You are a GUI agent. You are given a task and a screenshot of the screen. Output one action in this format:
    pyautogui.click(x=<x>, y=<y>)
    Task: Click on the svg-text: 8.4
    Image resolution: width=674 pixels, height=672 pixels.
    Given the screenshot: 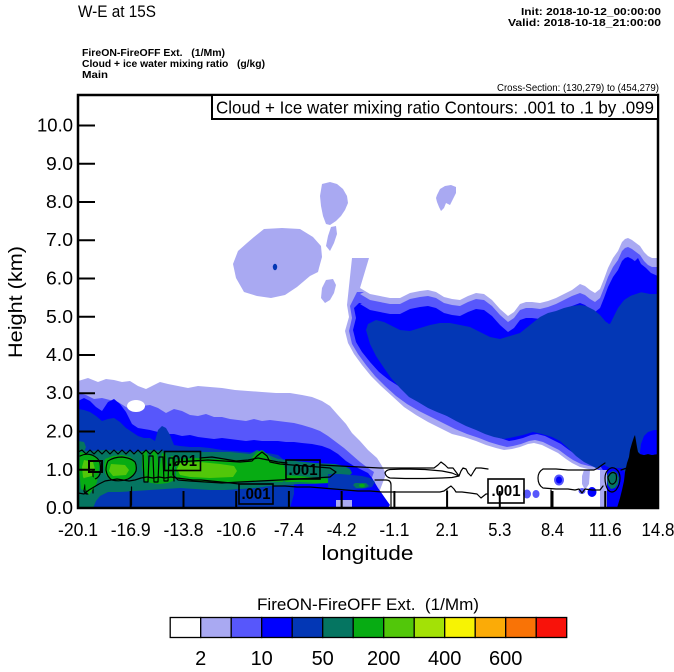 What is the action you would take?
    pyautogui.click(x=552, y=530)
    